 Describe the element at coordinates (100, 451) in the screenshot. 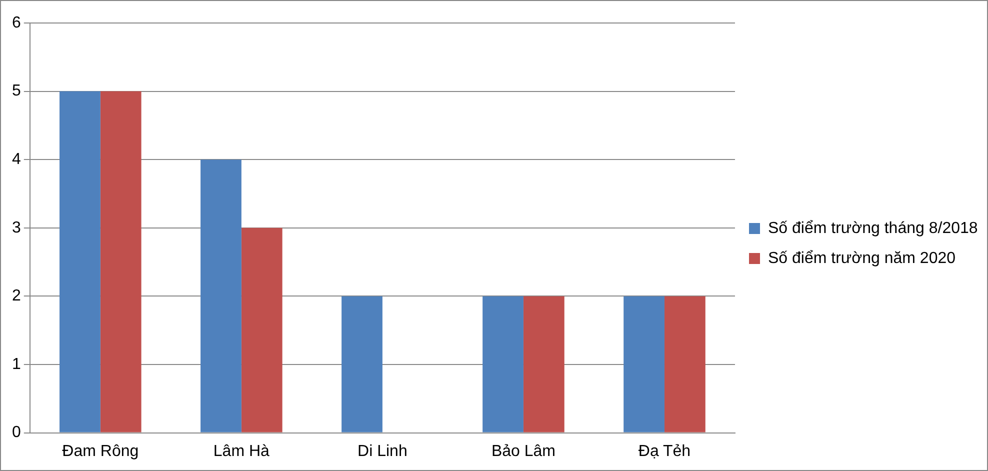

I see `x-tick-label: Đam Rông` at that location.